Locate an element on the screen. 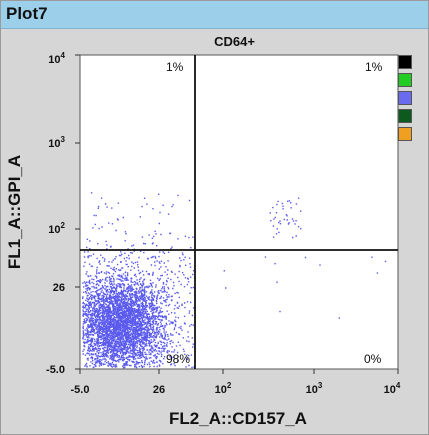 The image size is (429, 435). gate-label: CD64+ is located at coordinates (234, 41).